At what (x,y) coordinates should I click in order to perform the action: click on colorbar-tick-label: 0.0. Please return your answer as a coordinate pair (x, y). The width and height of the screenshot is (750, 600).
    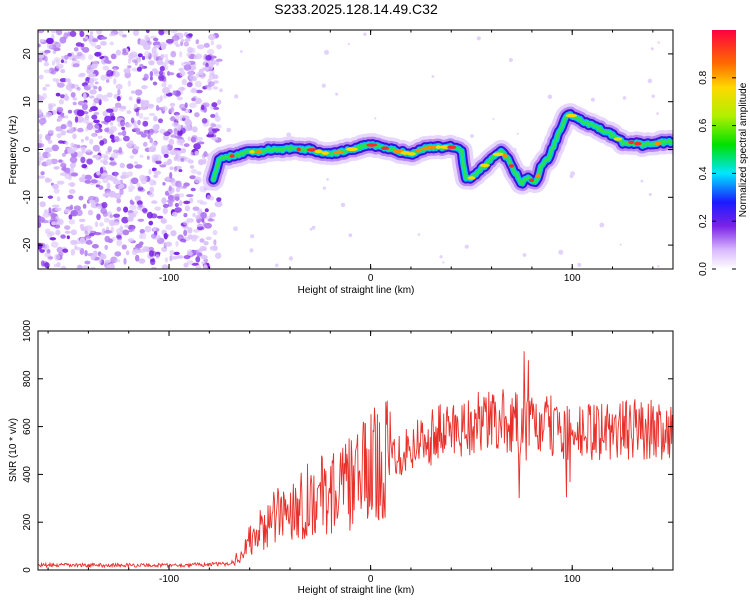
    Looking at the image, I should click on (703, 269).